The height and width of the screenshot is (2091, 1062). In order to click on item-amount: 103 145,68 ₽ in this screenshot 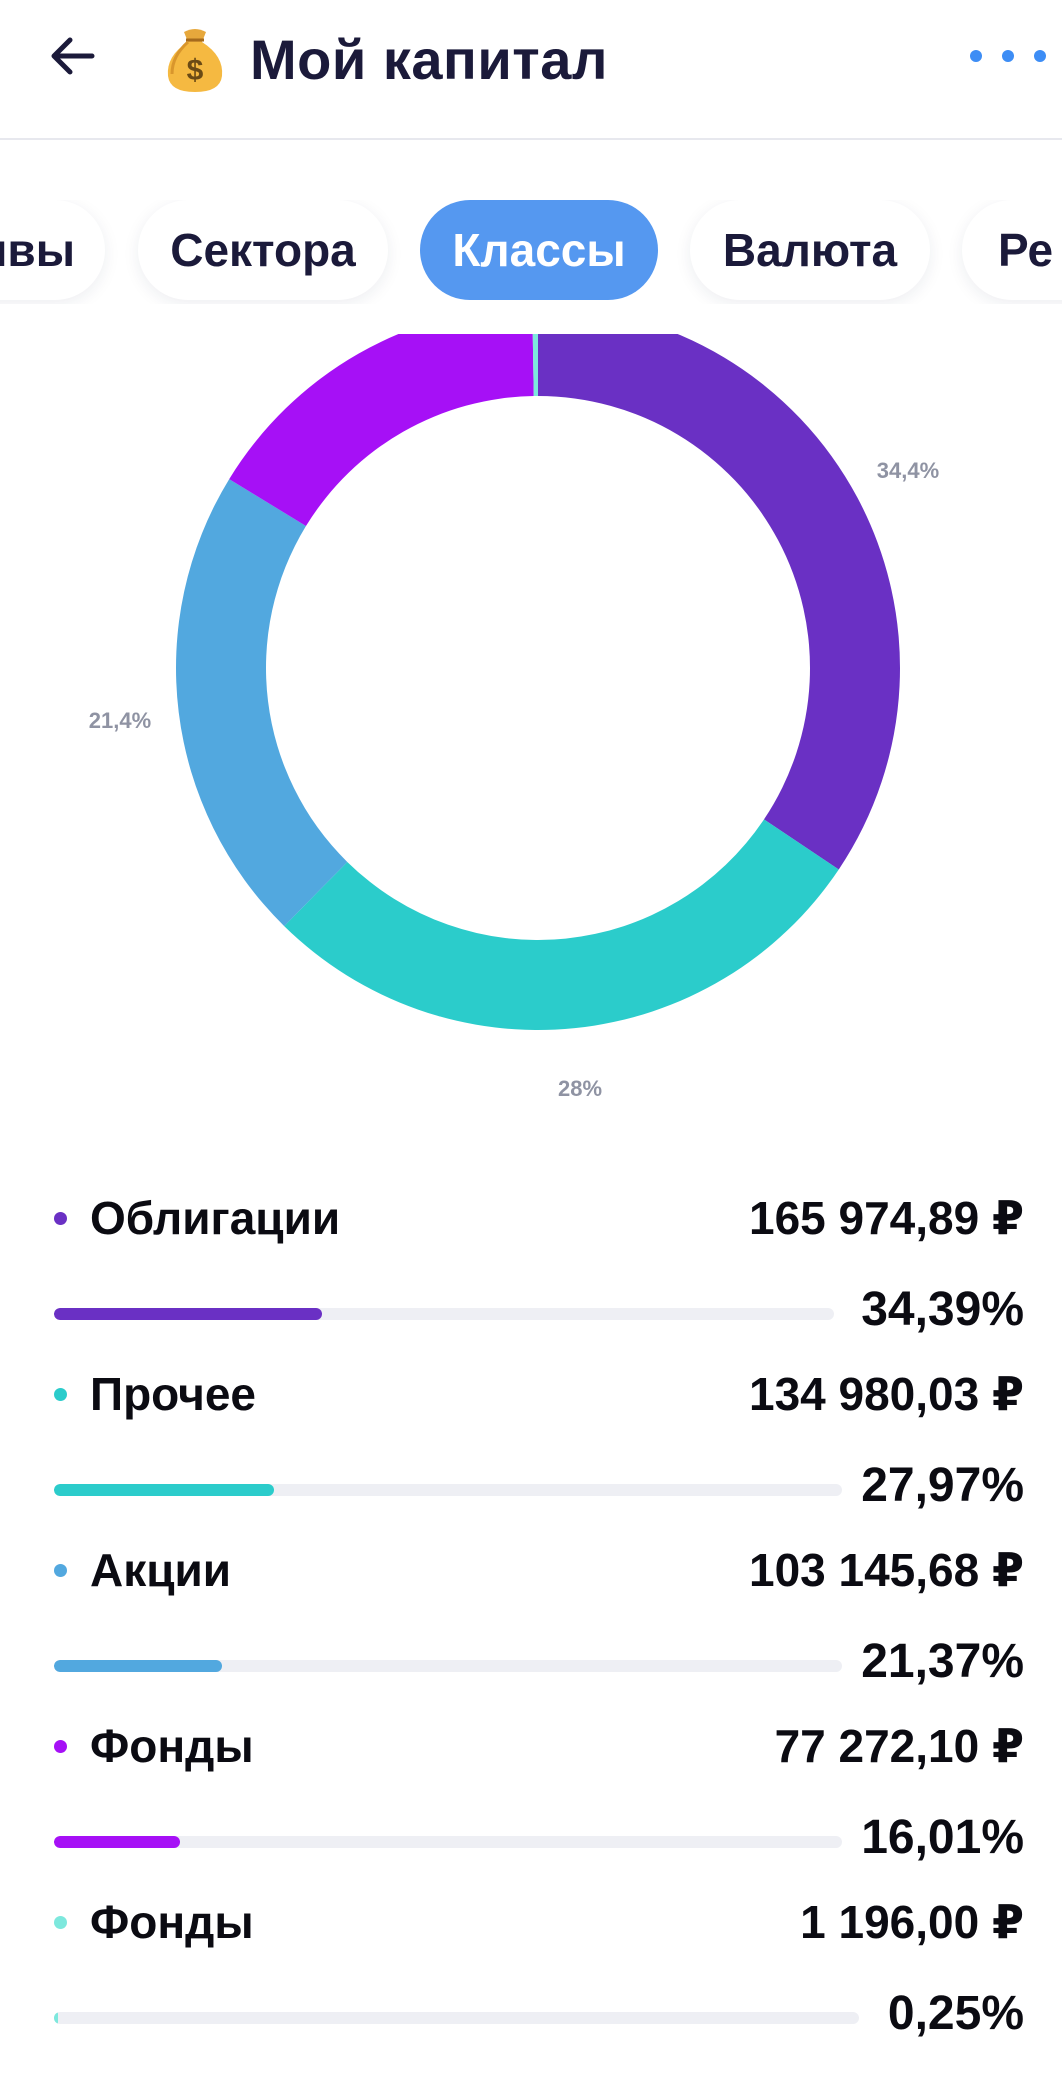, I will do `click(886, 1570)`.